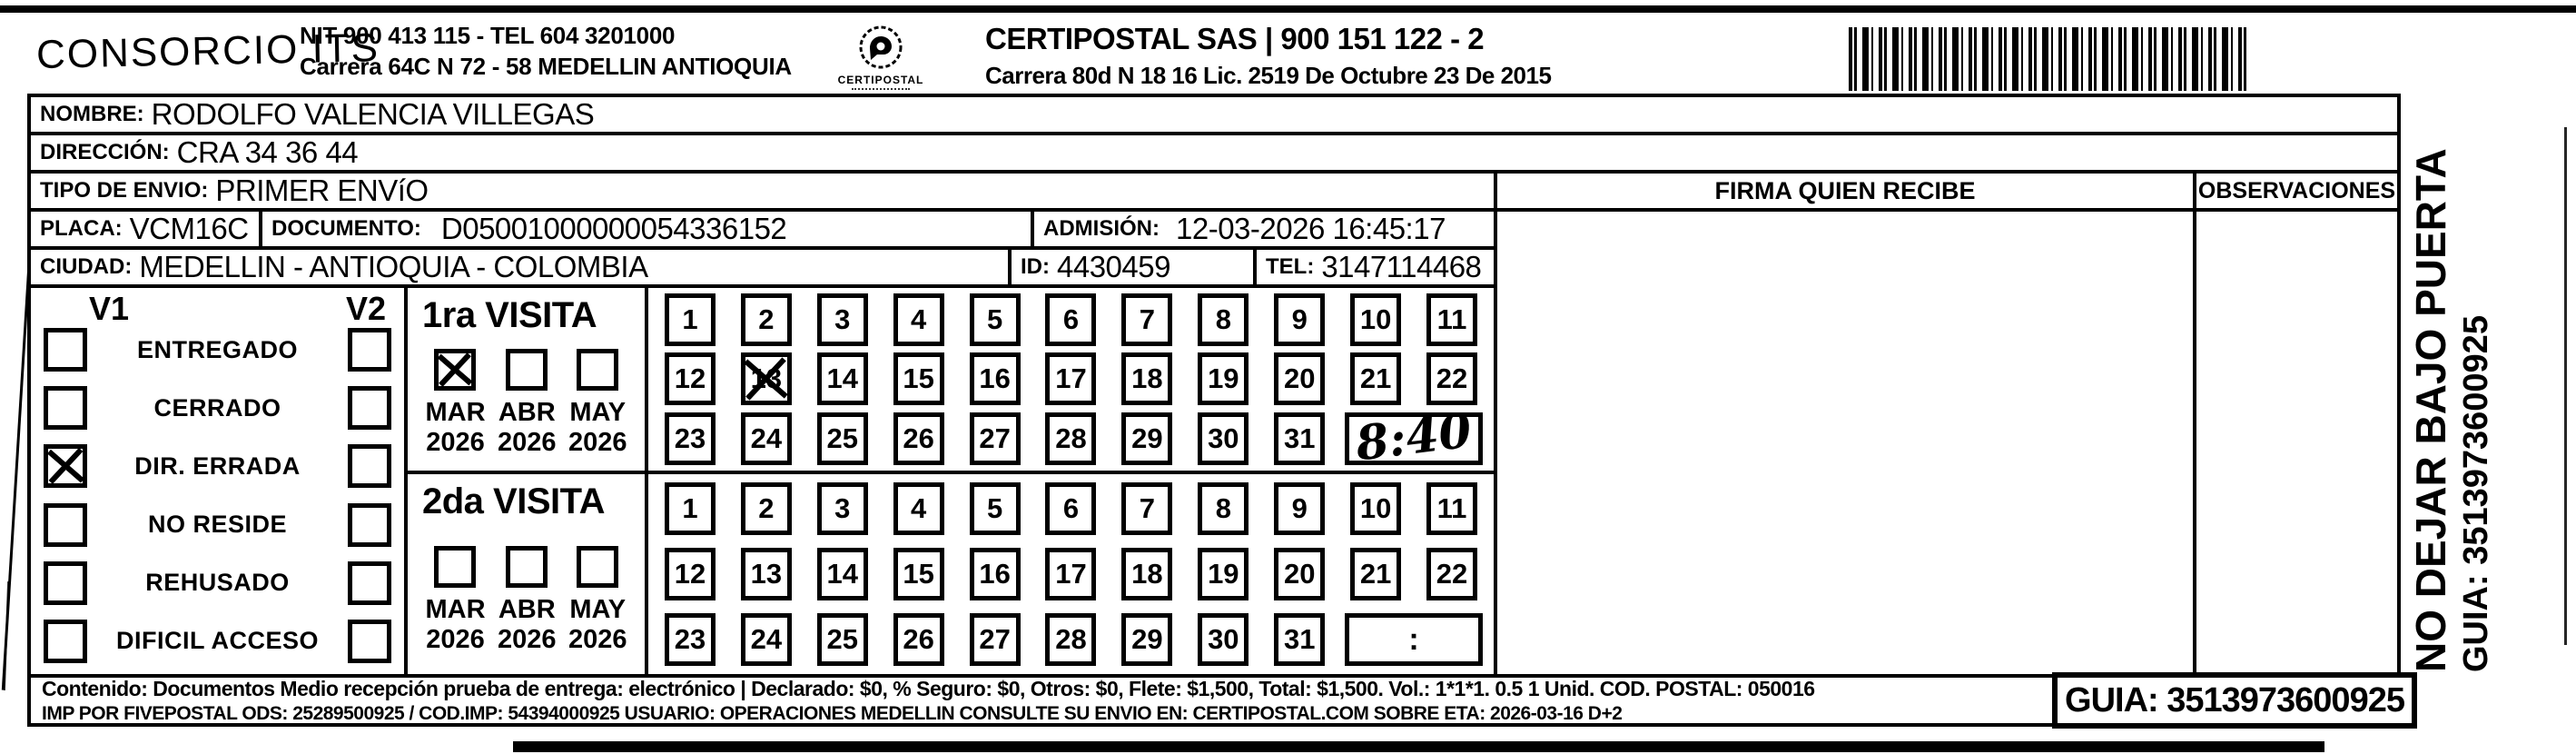 Image resolution: width=2576 pixels, height=754 pixels. I want to click on day-number: 20, so click(1299, 378).